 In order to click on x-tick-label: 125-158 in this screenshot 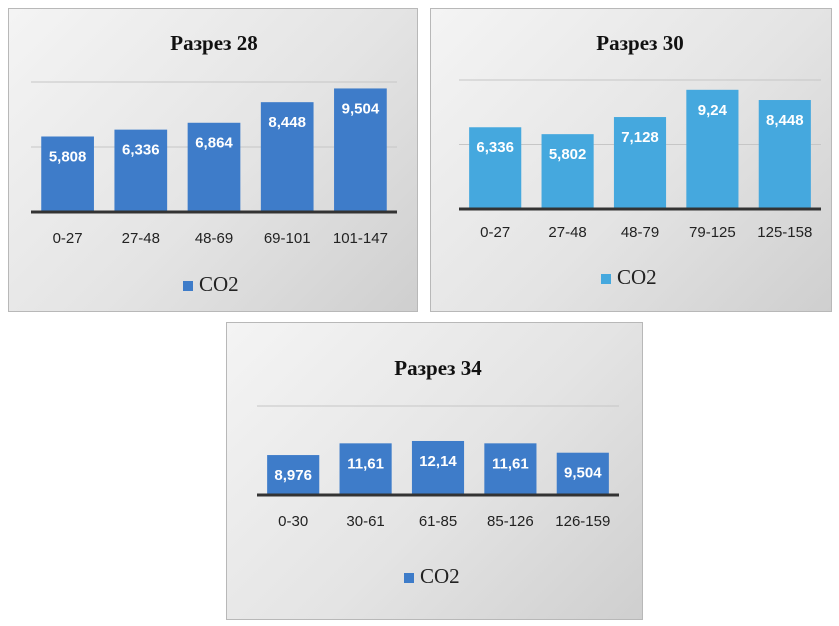, I will do `click(784, 232)`.